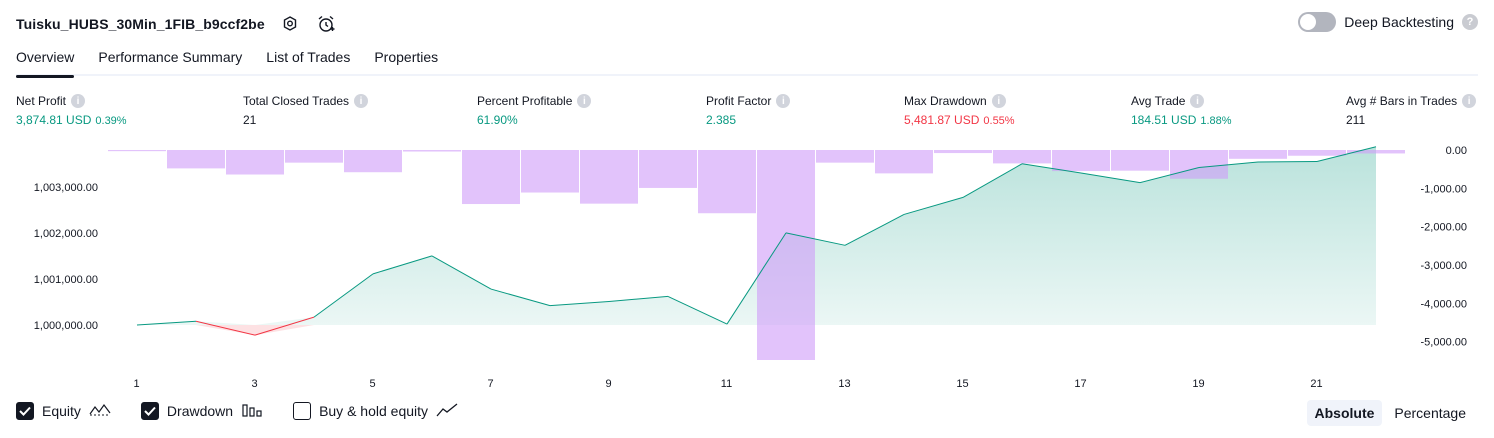  What do you see at coordinates (497, 120) in the screenshot?
I see `metric-value: 61.90%` at bounding box center [497, 120].